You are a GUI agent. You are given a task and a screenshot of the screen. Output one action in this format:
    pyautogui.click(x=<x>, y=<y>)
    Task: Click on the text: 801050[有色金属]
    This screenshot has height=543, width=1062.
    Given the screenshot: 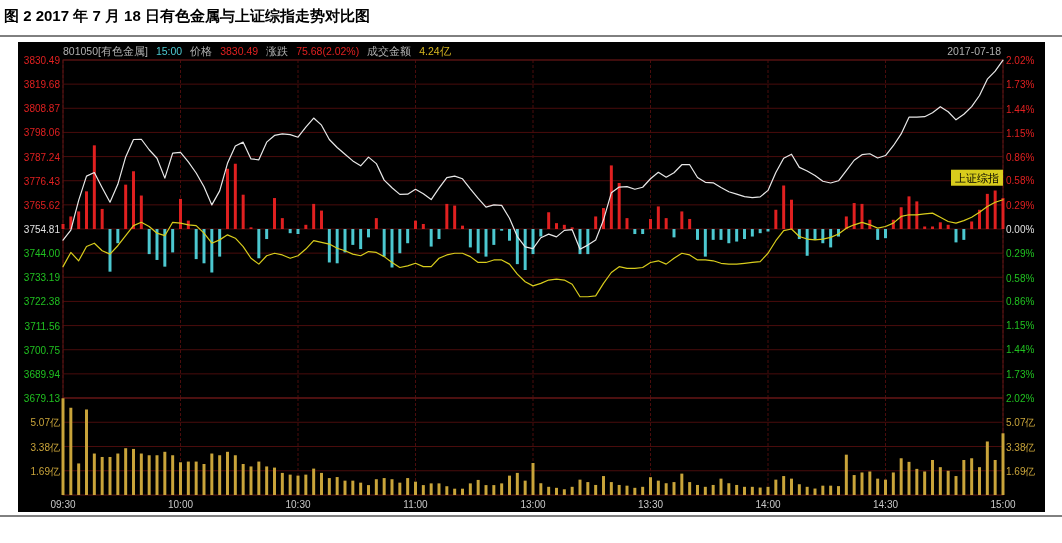 What is the action you would take?
    pyautogui.click(x=105, y=51)
    